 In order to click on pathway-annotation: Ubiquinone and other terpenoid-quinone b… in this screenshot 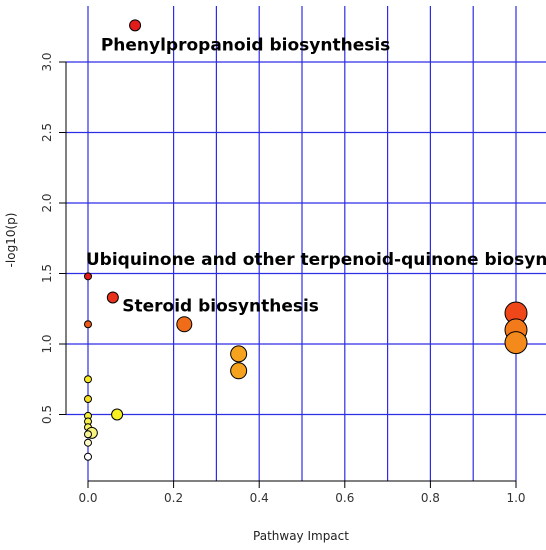, I will do `click(316, 260)`.